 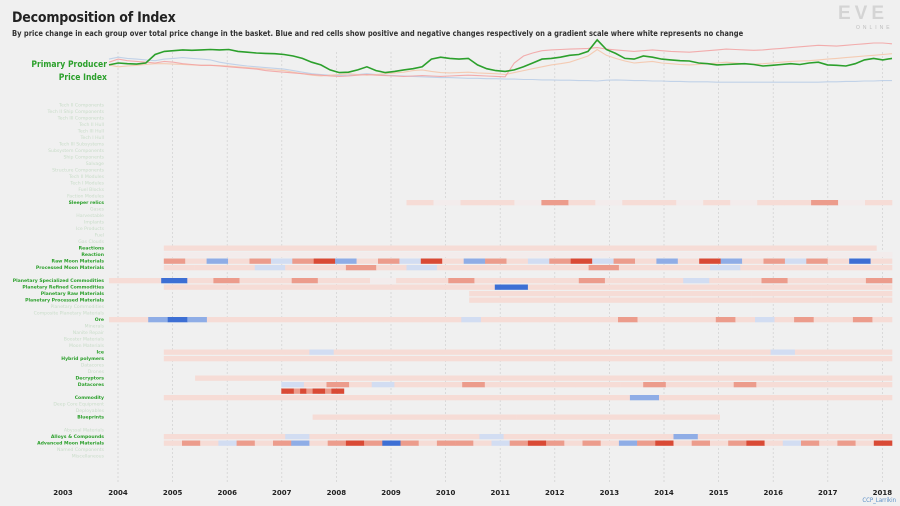 I want to click on x-tick-label: 2010, so click(x=446, y=493).